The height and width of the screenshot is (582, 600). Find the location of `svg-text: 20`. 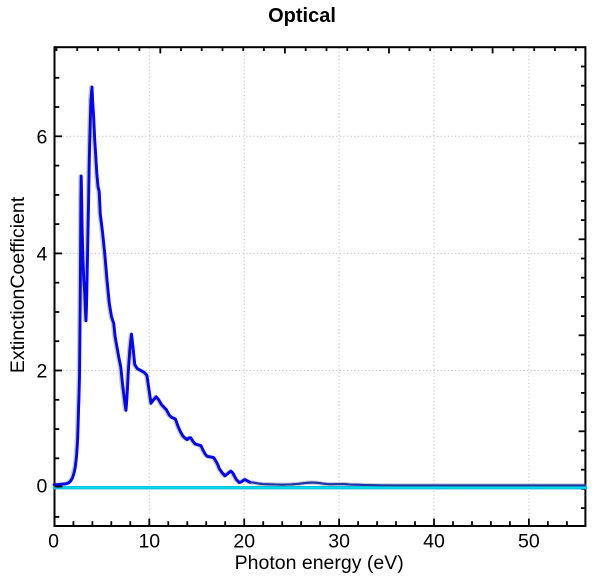

svg-text: 20 is located at coordinates (244, 542).